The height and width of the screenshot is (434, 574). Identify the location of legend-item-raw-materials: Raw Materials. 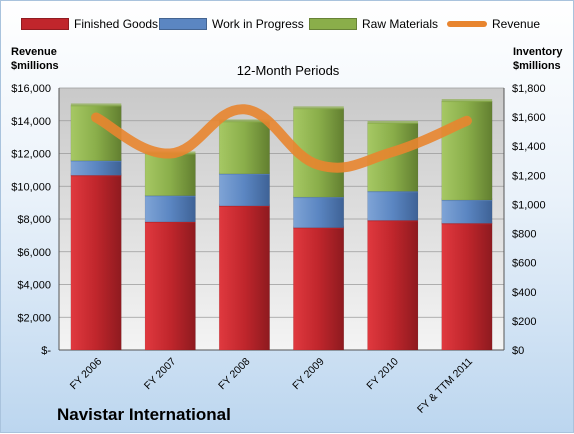
(373, 24).